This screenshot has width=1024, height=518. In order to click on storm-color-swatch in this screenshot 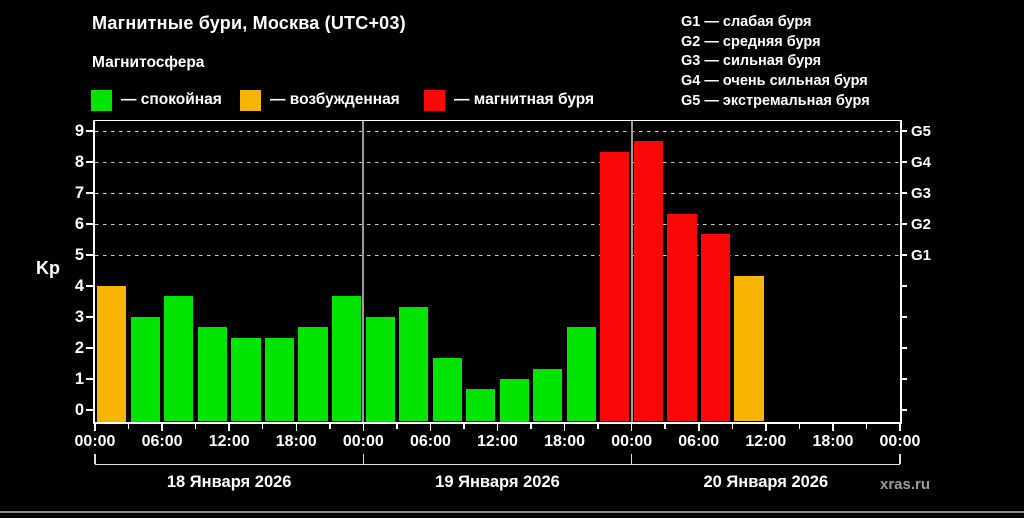, I will do `click(434, 100)`.